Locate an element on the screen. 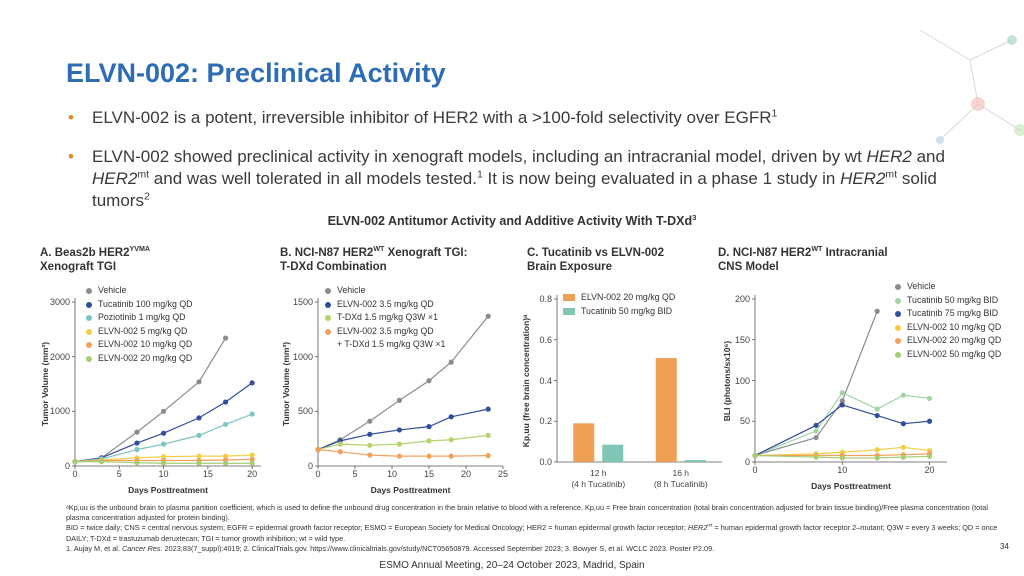  text-run: 1 is located at coordinates (479, 174).